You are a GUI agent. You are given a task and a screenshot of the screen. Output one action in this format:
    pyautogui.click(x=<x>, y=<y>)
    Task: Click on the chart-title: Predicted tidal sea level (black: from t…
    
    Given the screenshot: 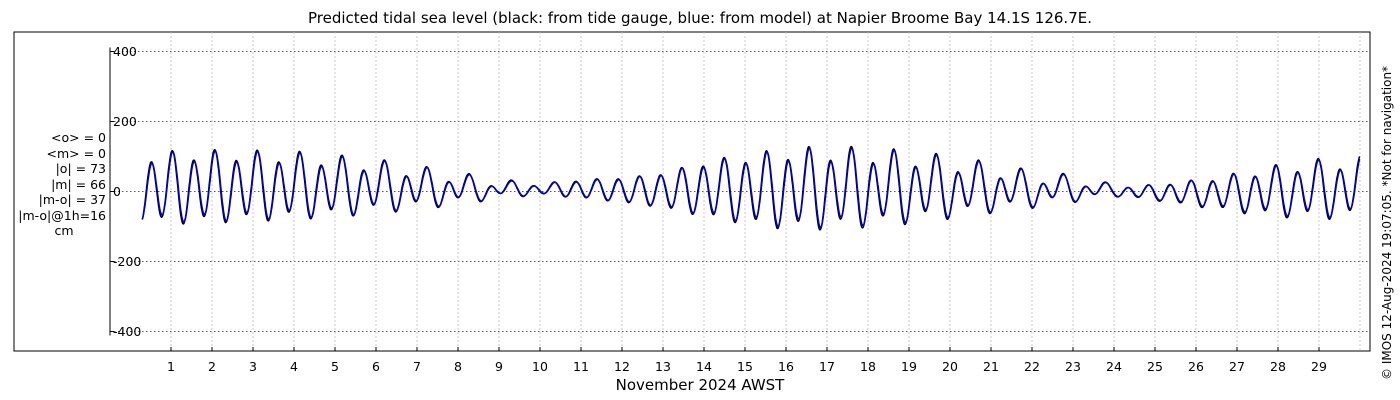 What is the action you would take?
    pyautogui.click(x=699, y=18)
    